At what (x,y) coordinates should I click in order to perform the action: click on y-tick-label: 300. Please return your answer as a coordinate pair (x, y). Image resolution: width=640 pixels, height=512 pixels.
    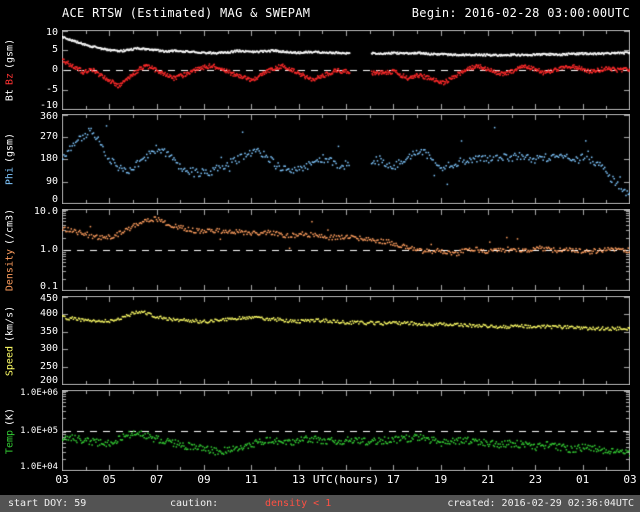
    Looking at the image, I should click on (48, 349).